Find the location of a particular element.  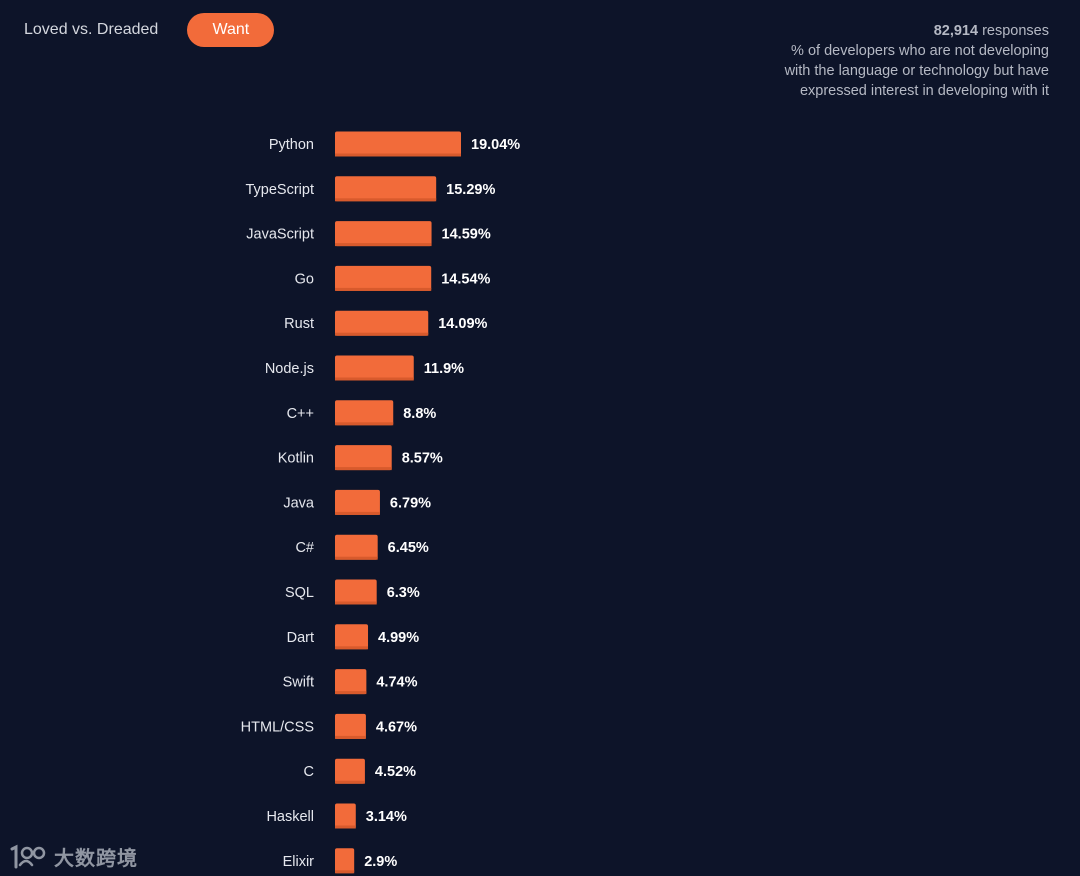

category-label: JavaScript is located at coordinates (280, 235).